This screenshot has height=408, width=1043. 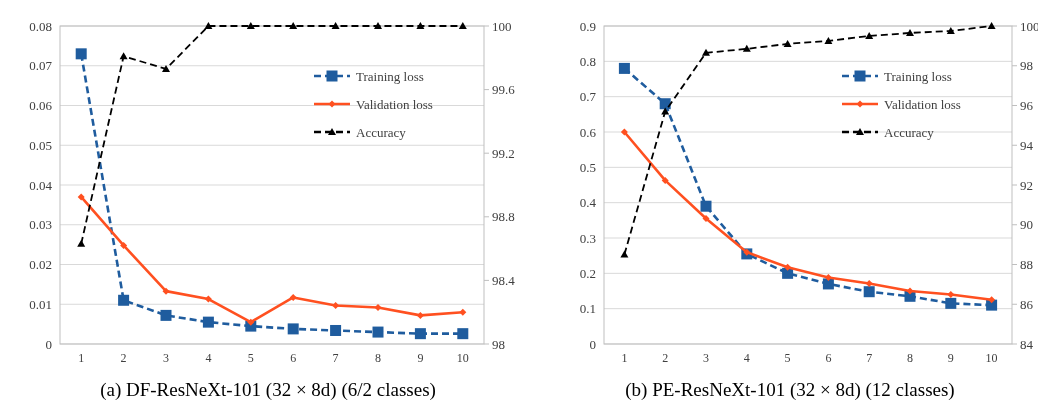 What do you see at coordinates (587, 61) in the screenshot?
I see `y-tick-label: 0.8` at bounding box center [587, 61].